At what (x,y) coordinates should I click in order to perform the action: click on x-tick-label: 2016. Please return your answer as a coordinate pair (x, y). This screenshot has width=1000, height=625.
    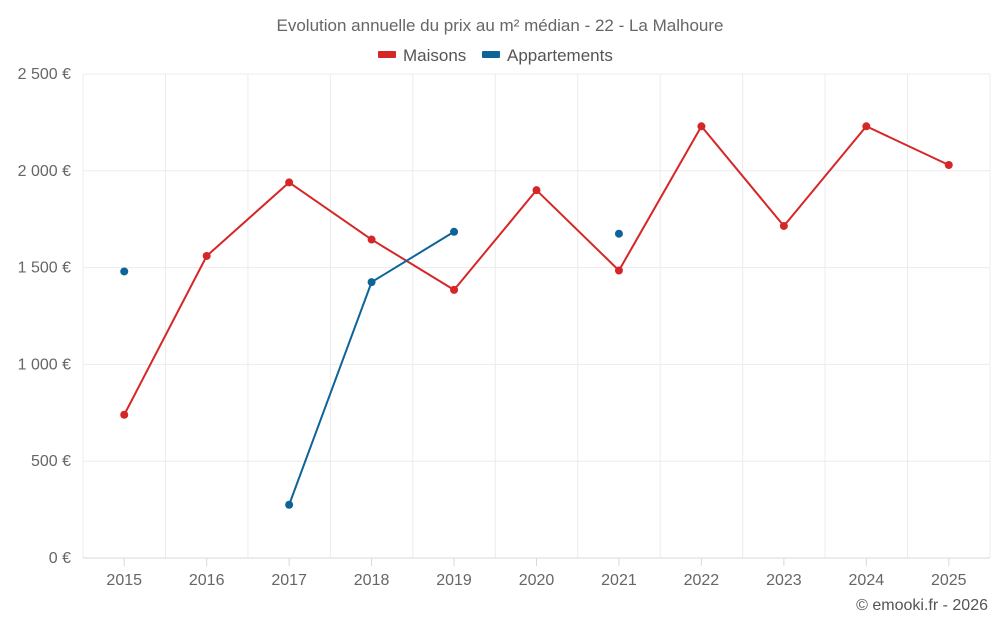
    Looking at the image, I should click on (207, 580).